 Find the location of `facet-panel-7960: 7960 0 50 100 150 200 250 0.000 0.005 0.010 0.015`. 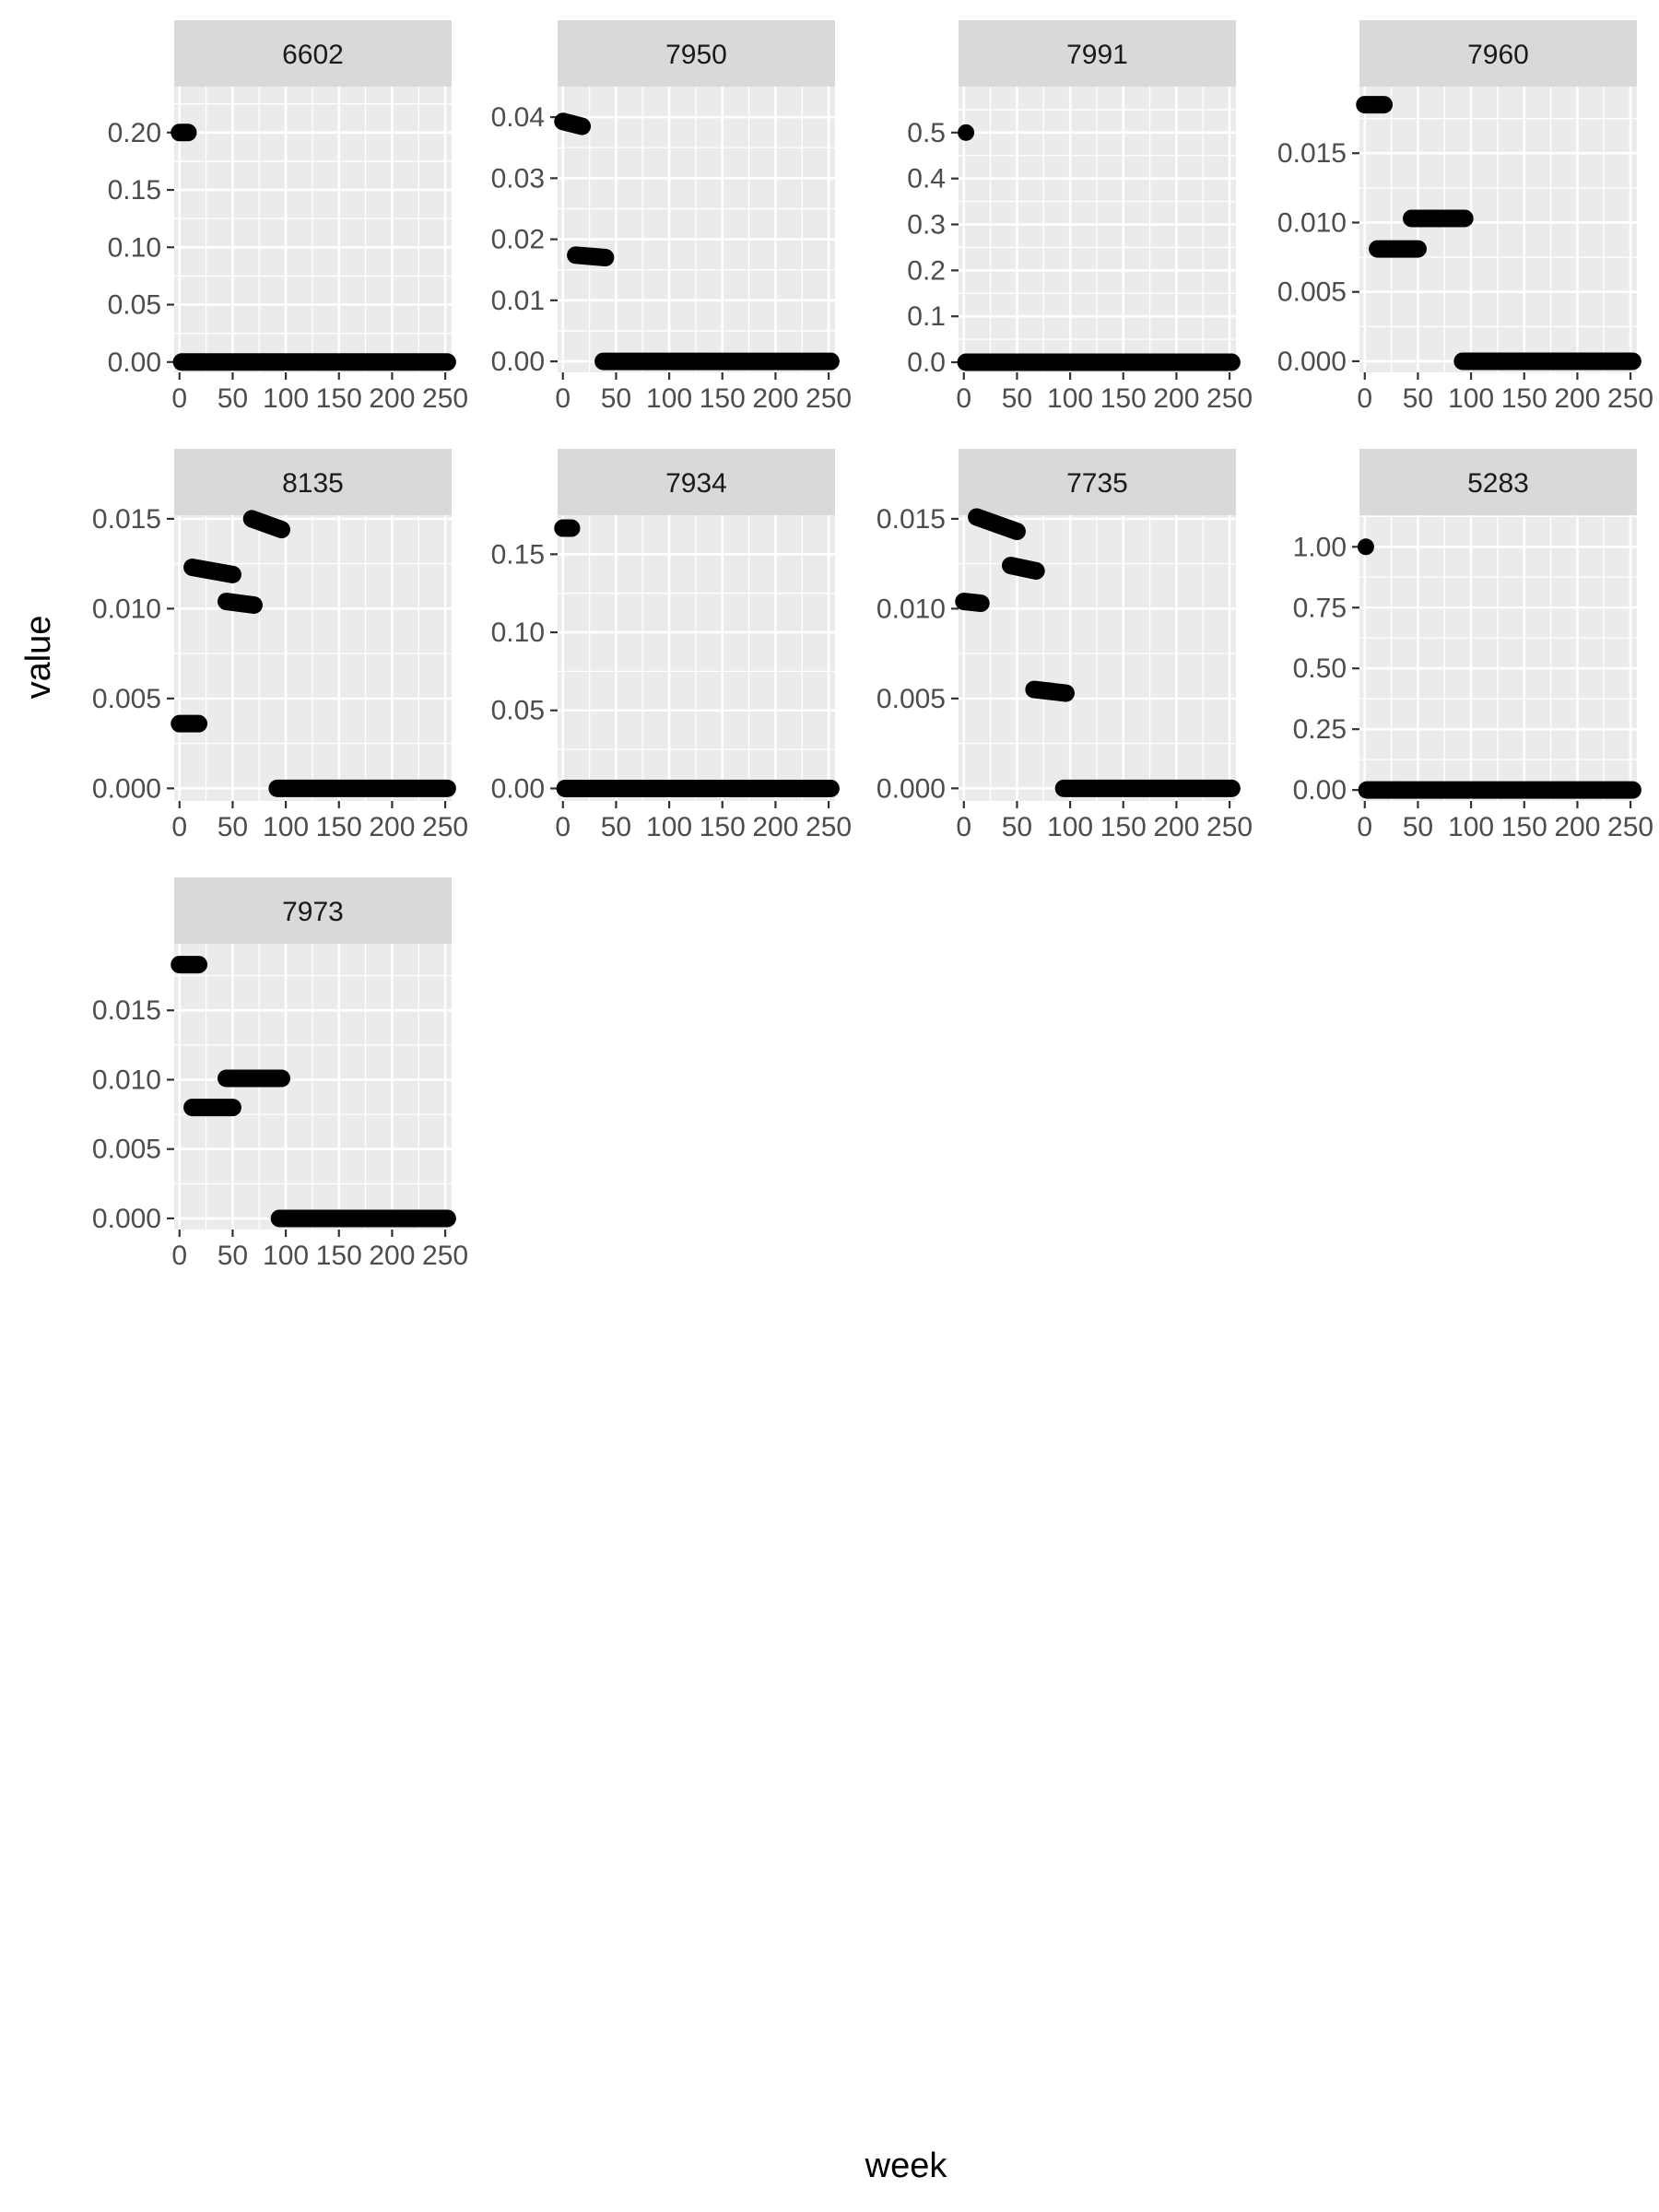

facet-panel-7960: 7960 0 50 100 150 200 250 0.000 0.005 0.010 0.015 is located at coordinates (1465, 217).